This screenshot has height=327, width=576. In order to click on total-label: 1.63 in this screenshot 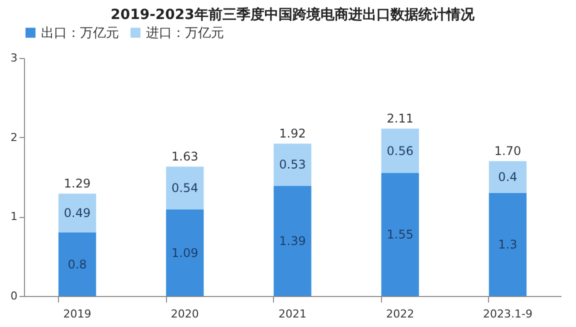, I will do `click(185, 157)`.